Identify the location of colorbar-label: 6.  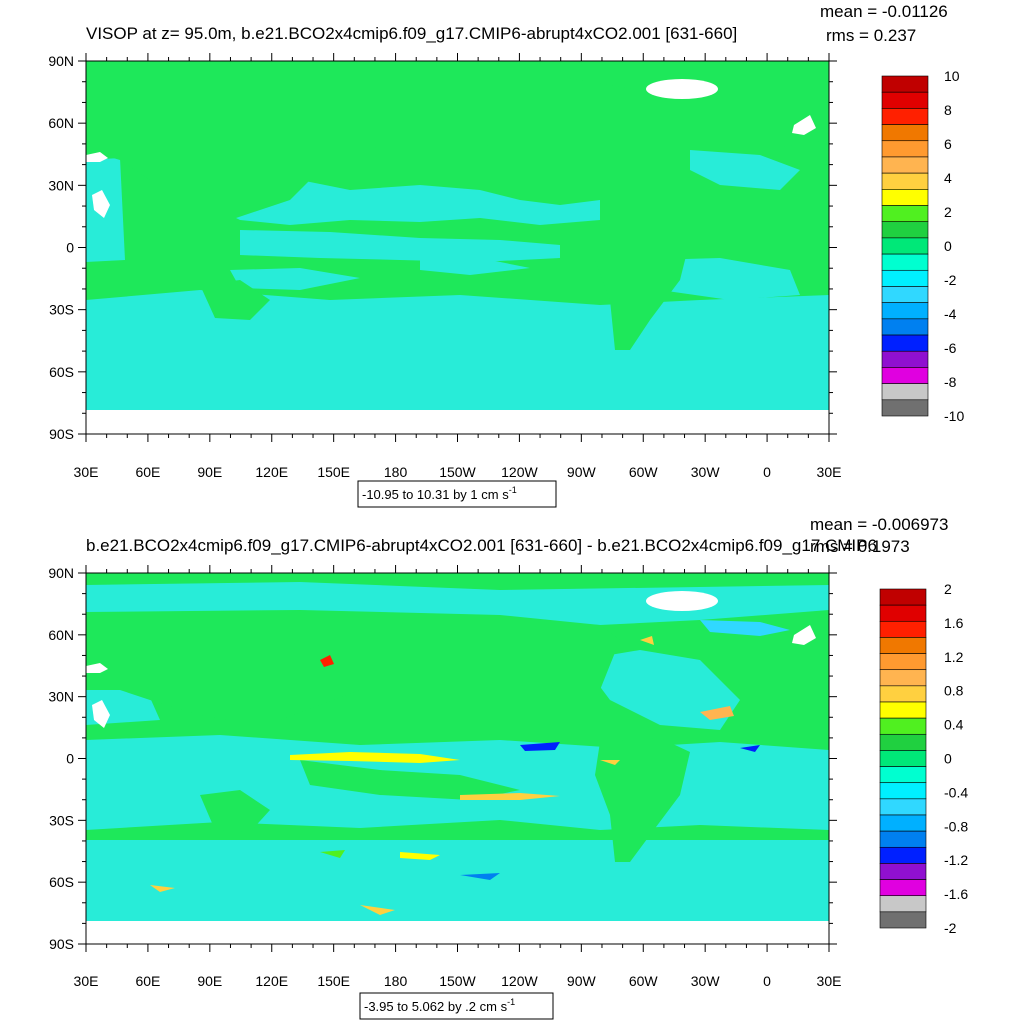
(948, 144).